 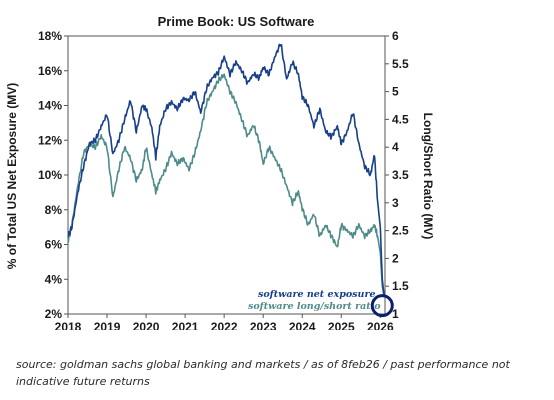 I want to click on y2-tick-label: 5.5, so click(x=400, y=64).